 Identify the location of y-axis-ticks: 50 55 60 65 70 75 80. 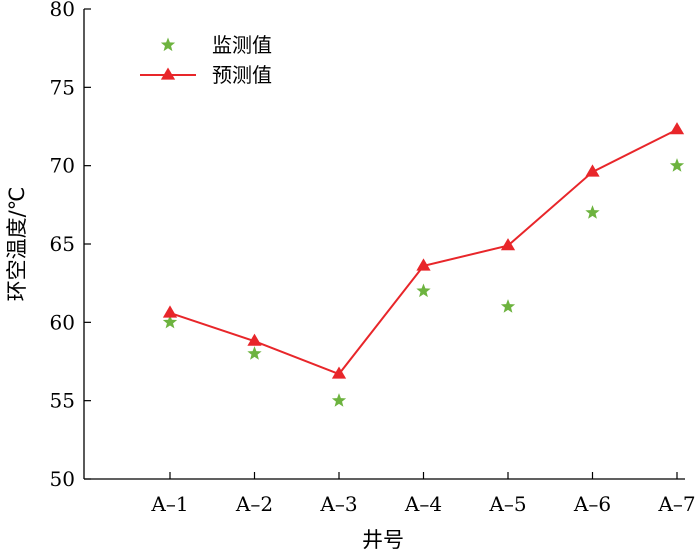
(70, 245).